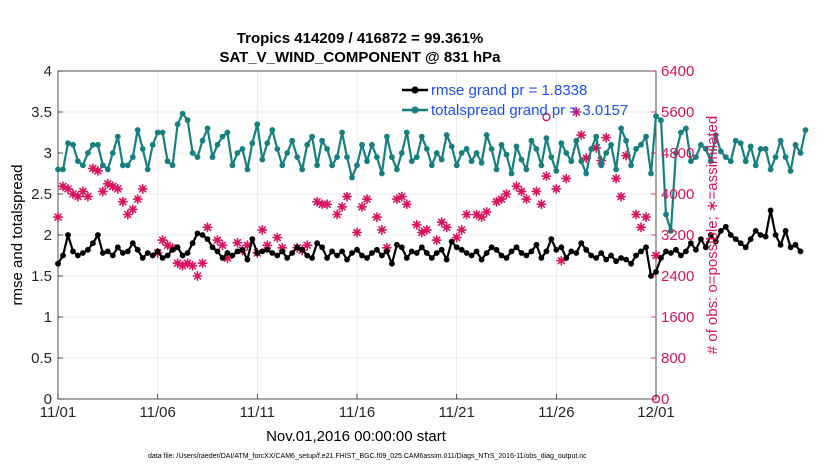  What do you see at coordinates (677, 235) in the screenshot?
I see `right-tick-label: 3200` at bounding box center [677, 235].